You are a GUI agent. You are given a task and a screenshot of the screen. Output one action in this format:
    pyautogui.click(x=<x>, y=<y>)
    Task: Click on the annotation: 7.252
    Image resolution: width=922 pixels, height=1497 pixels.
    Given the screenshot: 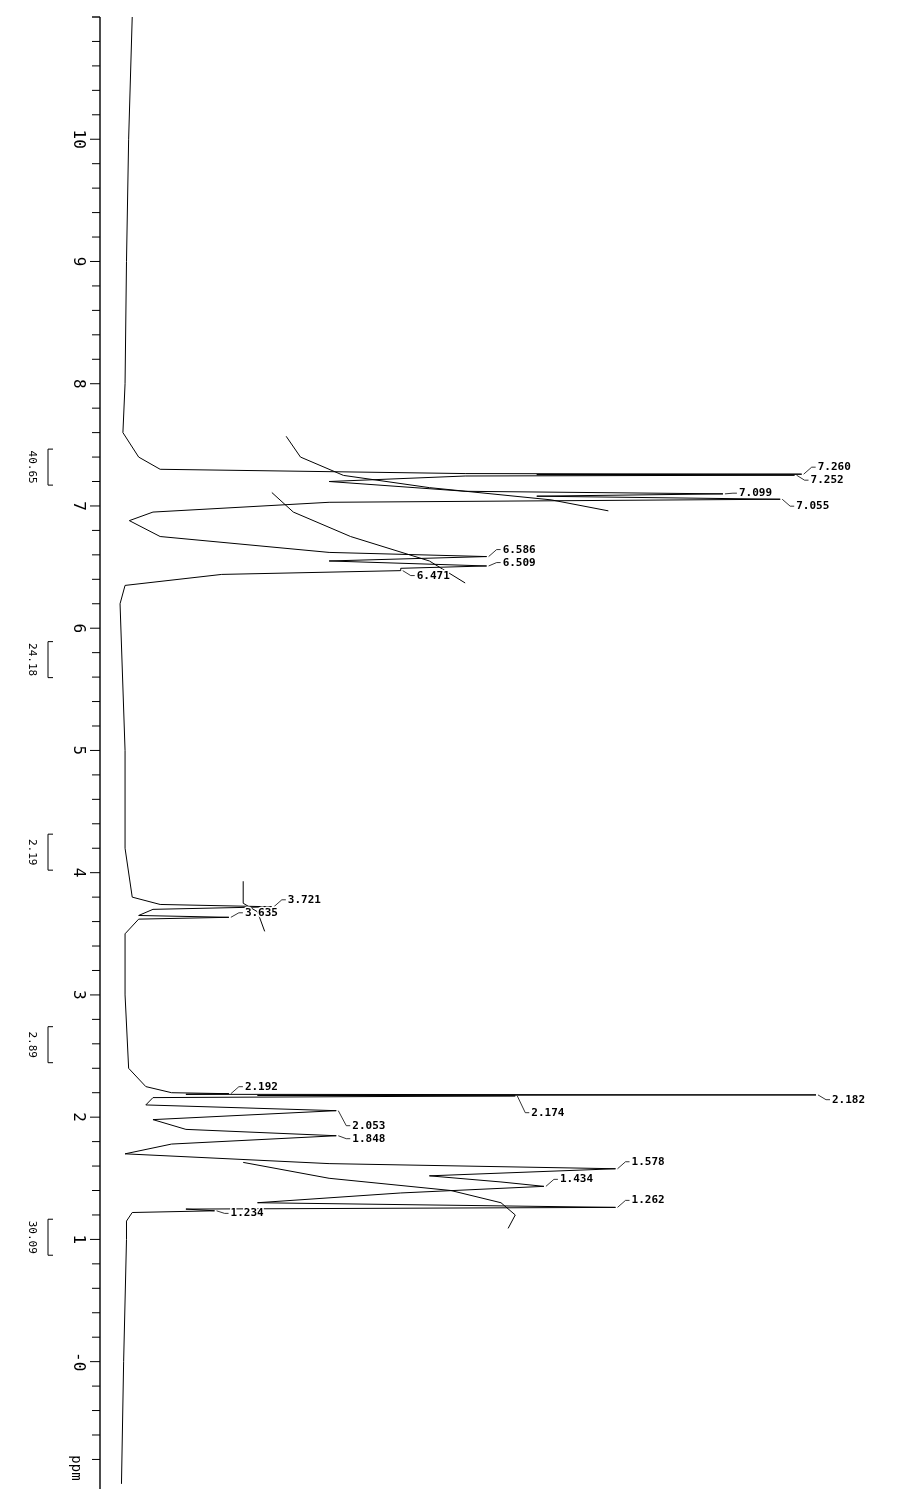 What is the action you would take?
    pyautogui.click(x=827, y=480)
    